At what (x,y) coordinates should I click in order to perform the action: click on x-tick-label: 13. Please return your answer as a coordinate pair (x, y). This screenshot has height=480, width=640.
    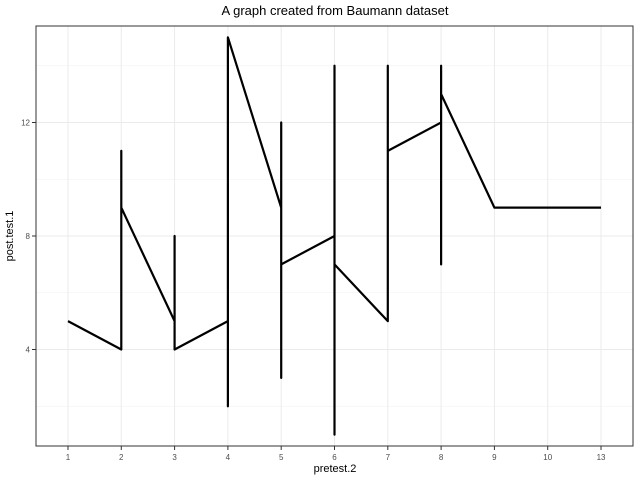
    Looking at the image, I should click on (601, 457).